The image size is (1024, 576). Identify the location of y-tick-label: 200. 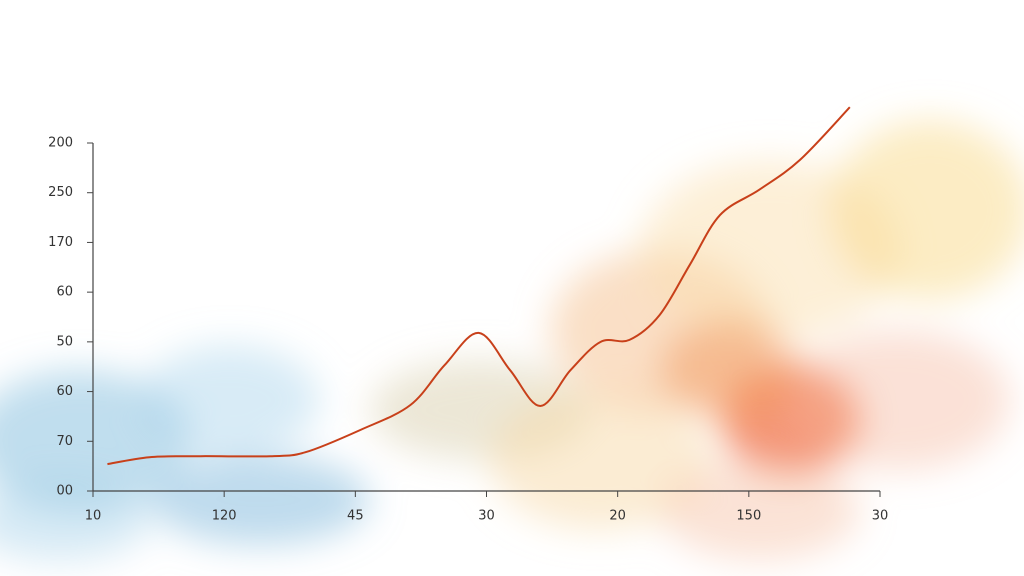
(60, 143).